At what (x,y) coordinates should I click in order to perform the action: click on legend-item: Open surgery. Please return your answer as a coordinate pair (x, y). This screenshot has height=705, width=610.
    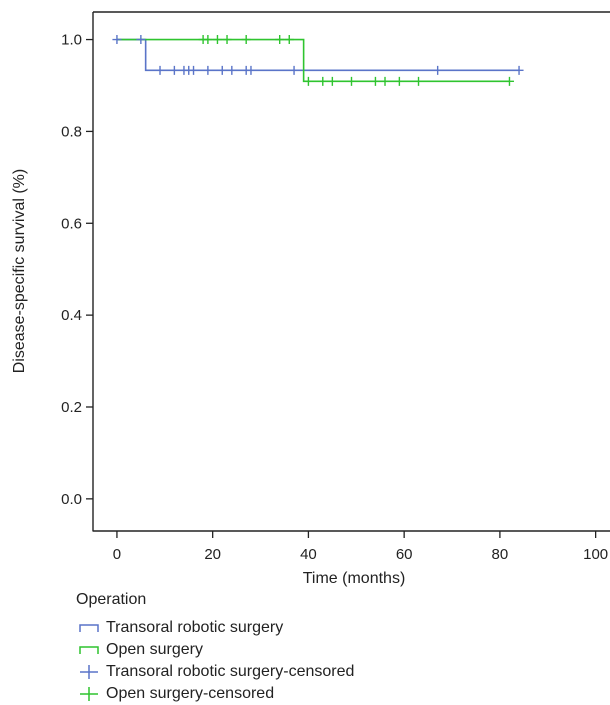
    Looking at the image, I should click on (215, 650).